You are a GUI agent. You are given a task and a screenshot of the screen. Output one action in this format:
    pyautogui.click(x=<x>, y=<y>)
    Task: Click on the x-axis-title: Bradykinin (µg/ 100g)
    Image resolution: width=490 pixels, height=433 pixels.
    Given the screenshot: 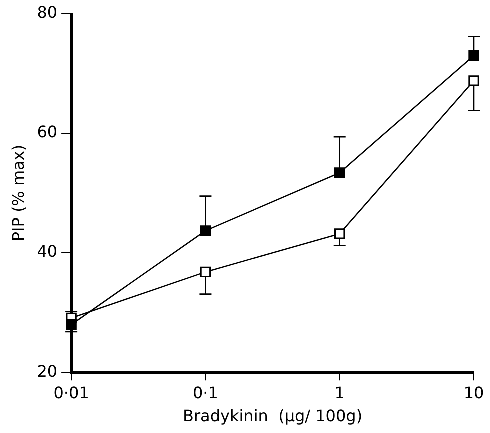 What is the action you would take?
    pyautogui.click(x=272, y=416)
    